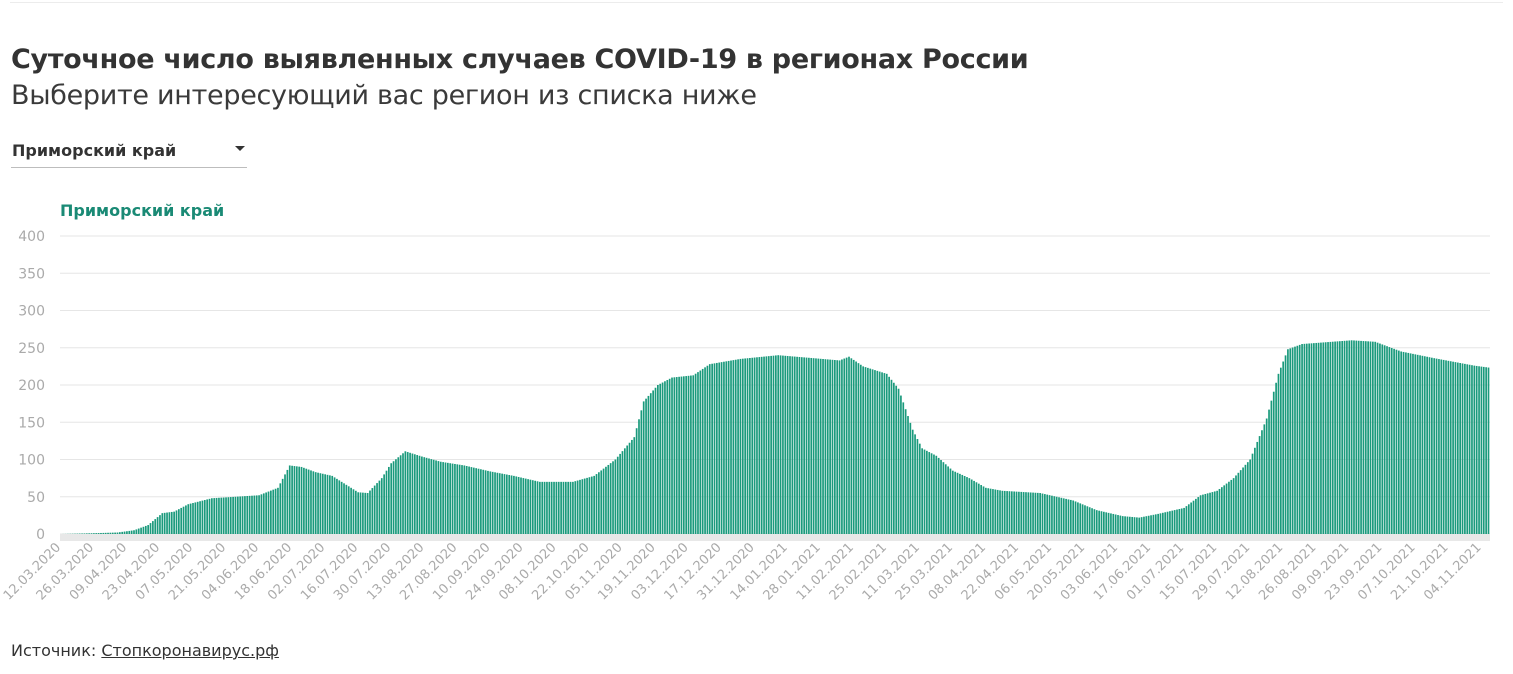 This screenshot has width=1513, height=674. Describe the element at coordinates (94, 150) in the screenshot. I see `region-select-value: Приморский край` at that location.